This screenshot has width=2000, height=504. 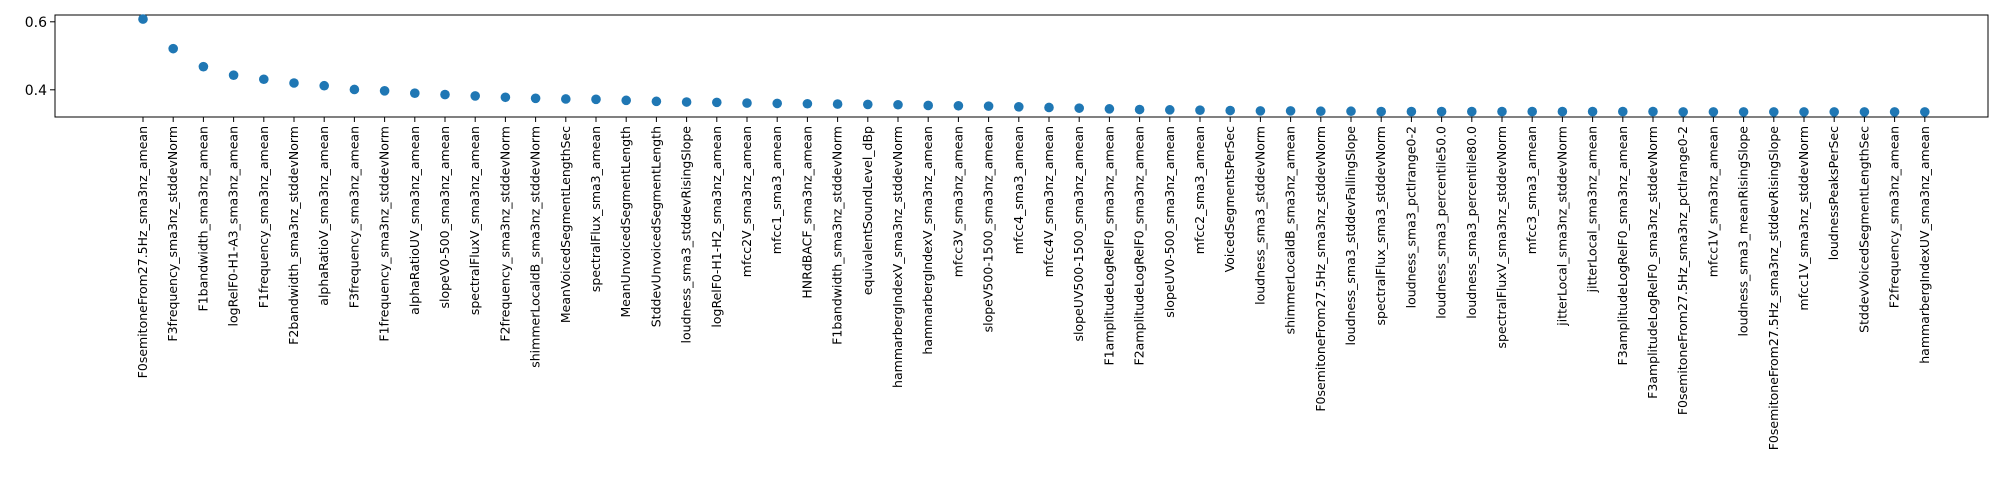 What do you see at coordinates (1078, 234) in the screenshot?
I see `x-tick-label: slopeUV500-1500_sma3nz_amean` at bounding box center [1078, 234].